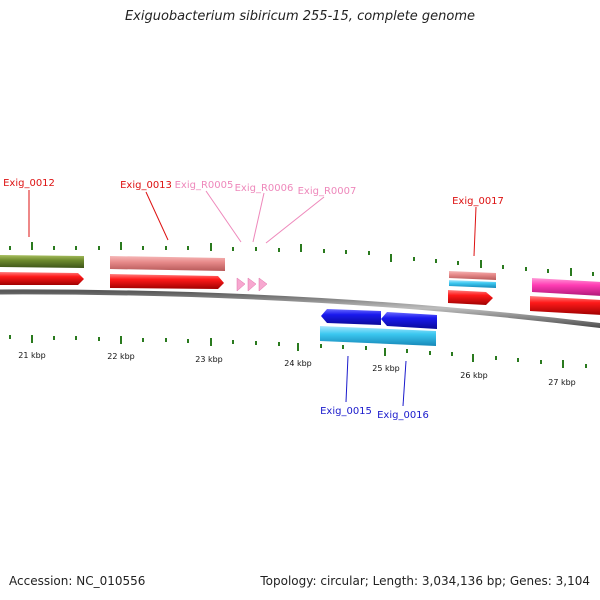 This screenshot has width=600, height=600. I want to click on scale-label: 24 kbp, so click(298, 363).